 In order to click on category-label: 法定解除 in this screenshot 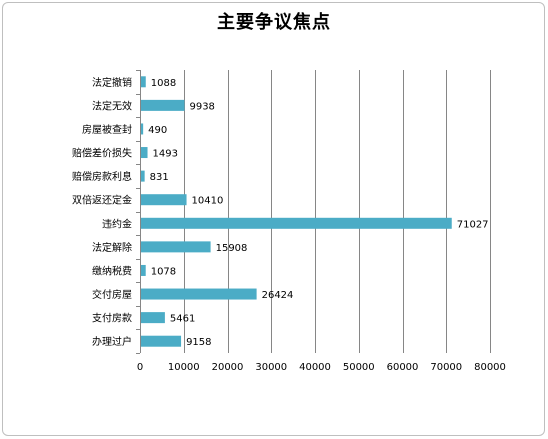, I will do `click(112, 247)`.